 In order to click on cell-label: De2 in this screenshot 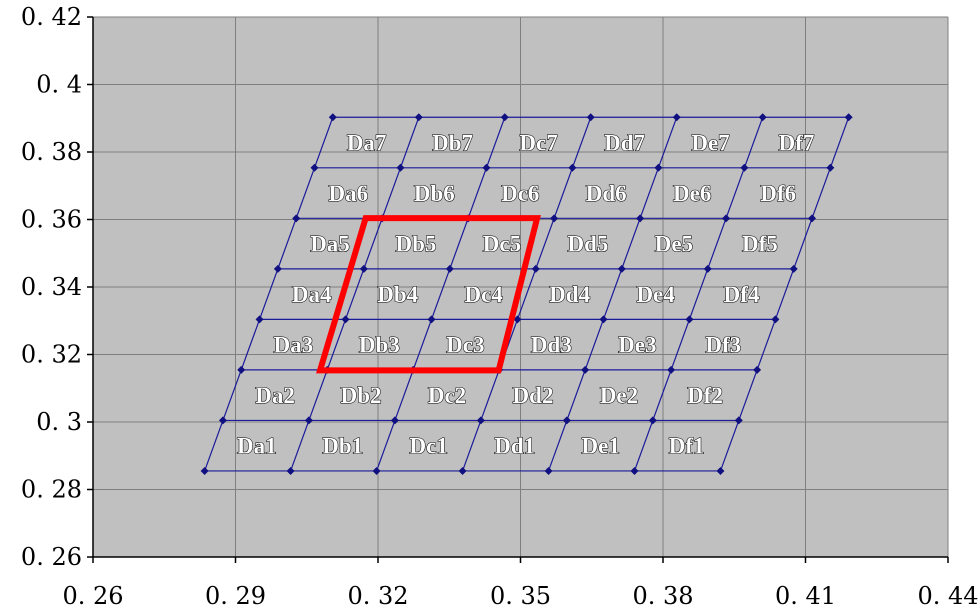, I will do `click(619, 395)`.